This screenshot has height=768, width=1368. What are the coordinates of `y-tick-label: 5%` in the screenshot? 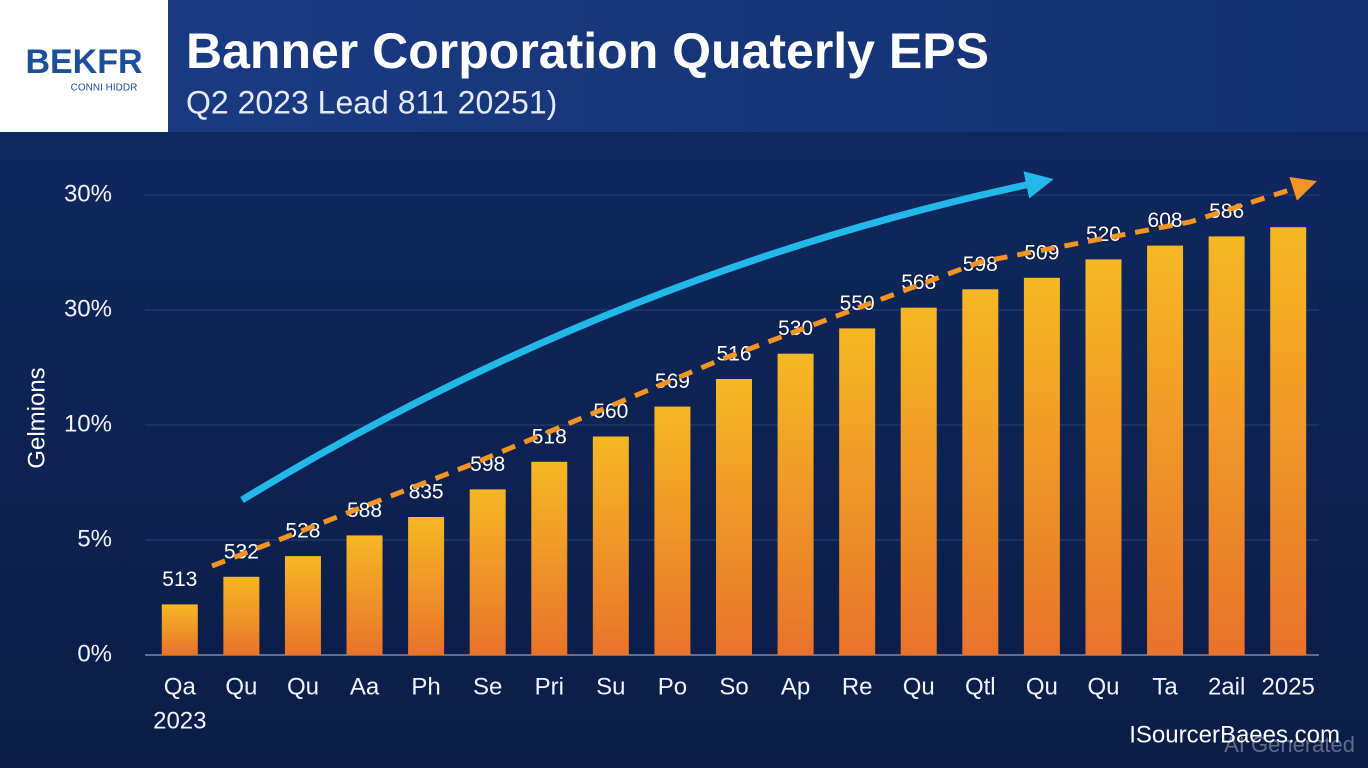 It's located at (94, 538).